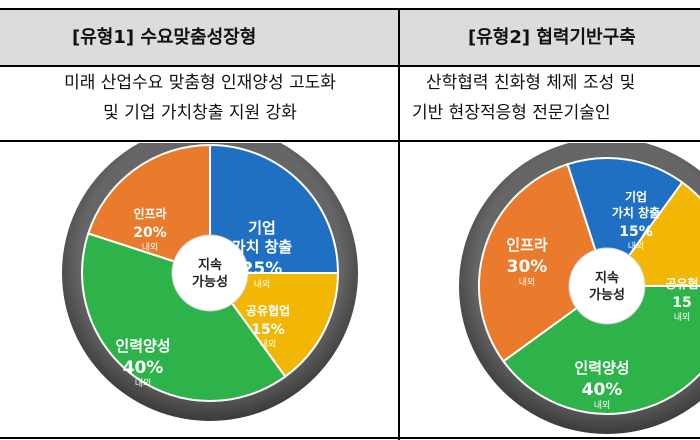 The image size is (700, 440). Describe the element at coordinates (200, 83) in the screenshot. I see `type1-desc-line-1: 미래 산업수요 맞춤형 인재양성 고도화` at that location.